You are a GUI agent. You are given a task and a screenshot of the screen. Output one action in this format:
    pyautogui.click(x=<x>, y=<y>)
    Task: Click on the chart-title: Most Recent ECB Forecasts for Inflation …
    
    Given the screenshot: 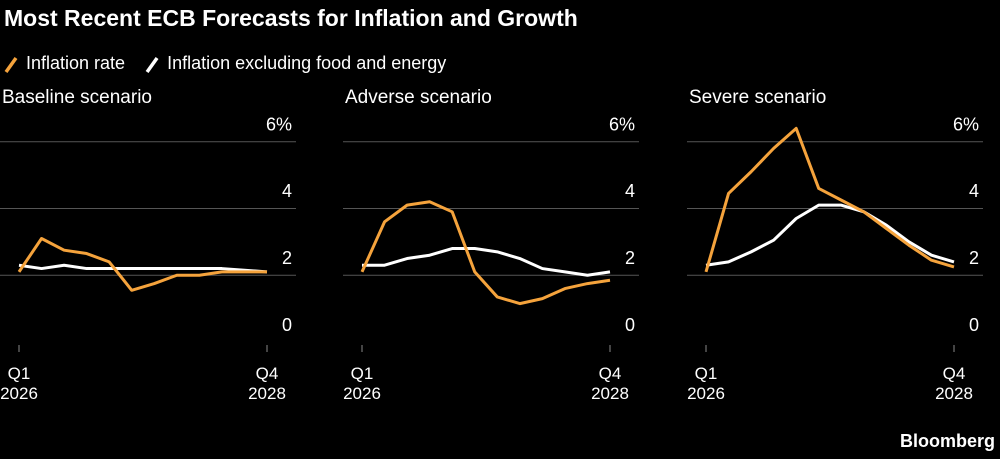 What is the action you would take?
    pyautogui.click(x=291, y=18)
    